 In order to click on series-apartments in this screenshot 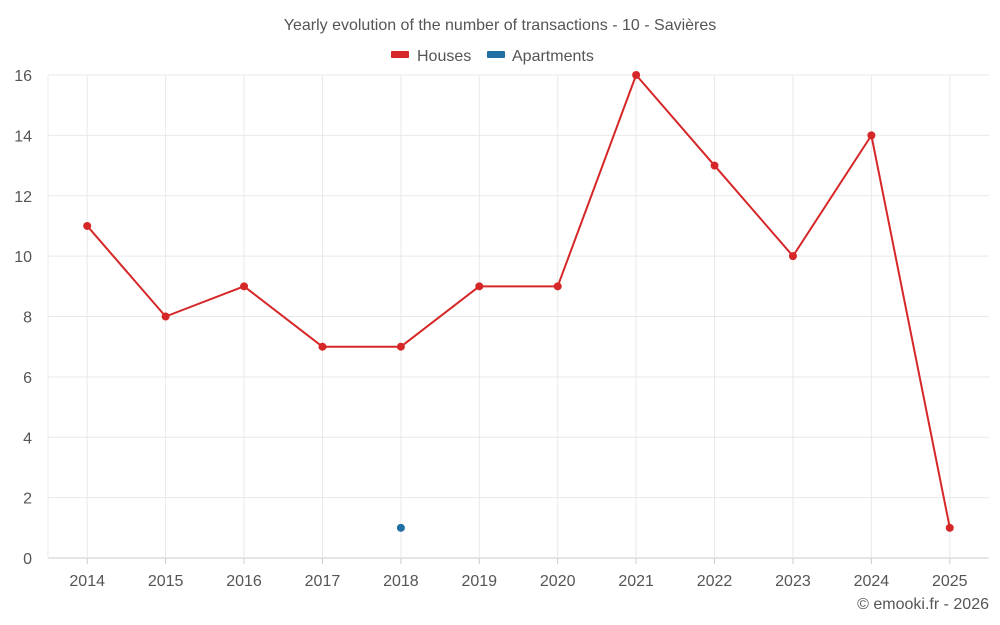, I will do `click(400, 527)`.